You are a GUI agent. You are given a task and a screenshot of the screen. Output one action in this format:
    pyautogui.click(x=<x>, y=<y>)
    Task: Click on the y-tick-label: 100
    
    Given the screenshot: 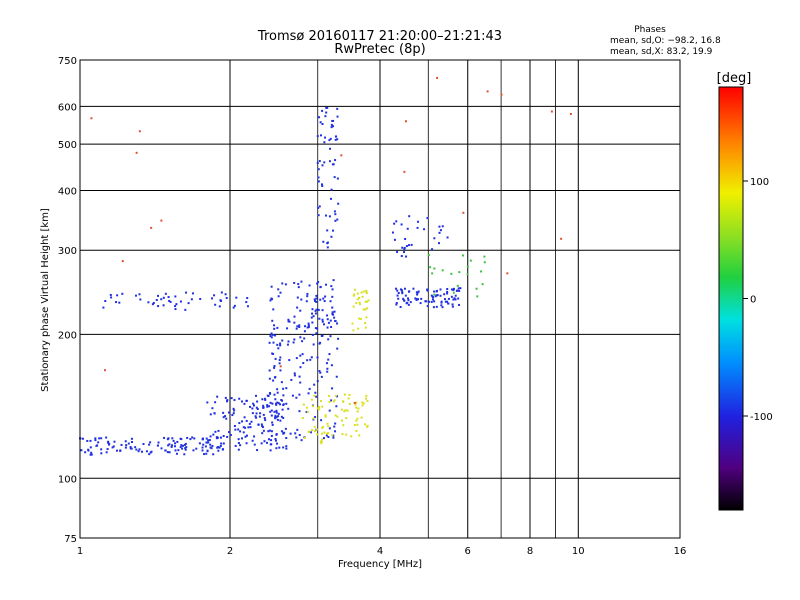 What is the action you would take?
    pyautogui.click(x=67, y=479)
    